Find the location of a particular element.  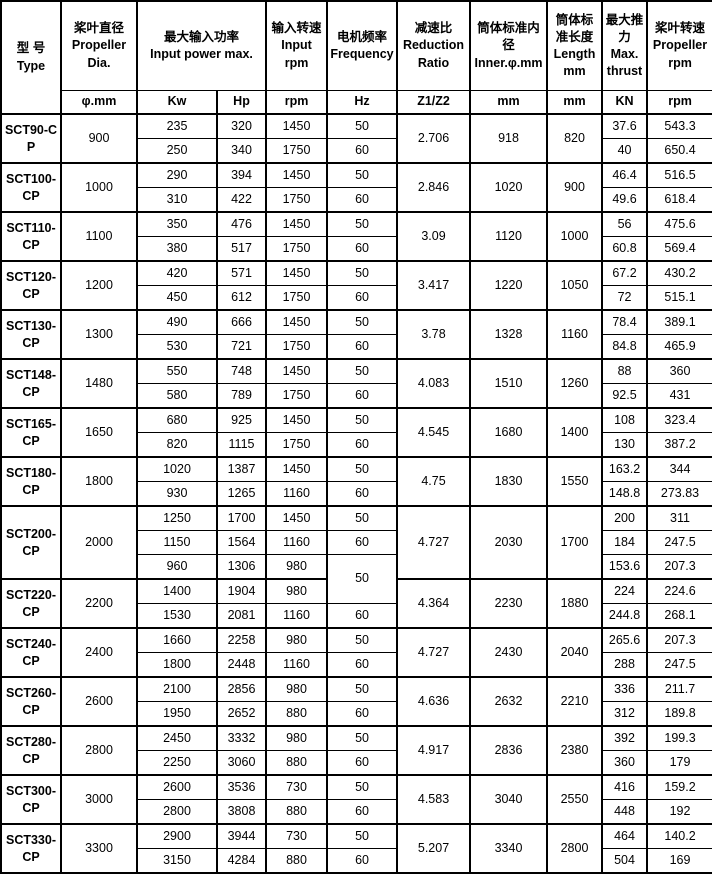

reduction-ratio-cell: 4.364 is located at coordinates (434, 603).